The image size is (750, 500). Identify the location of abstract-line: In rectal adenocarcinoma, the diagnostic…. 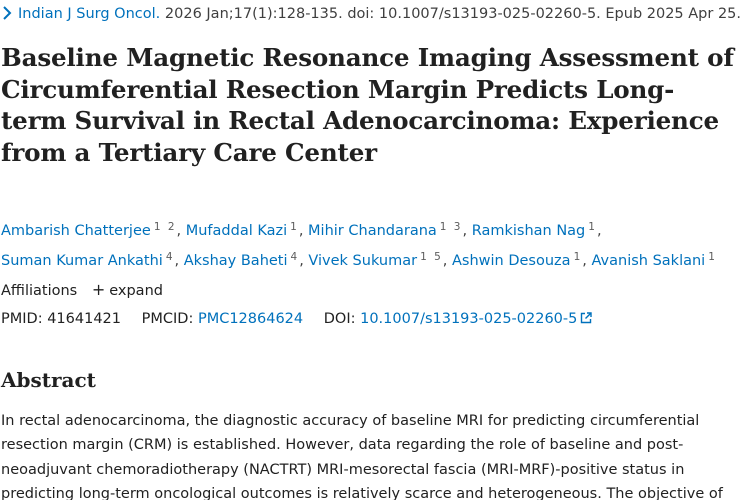
(350, 421).